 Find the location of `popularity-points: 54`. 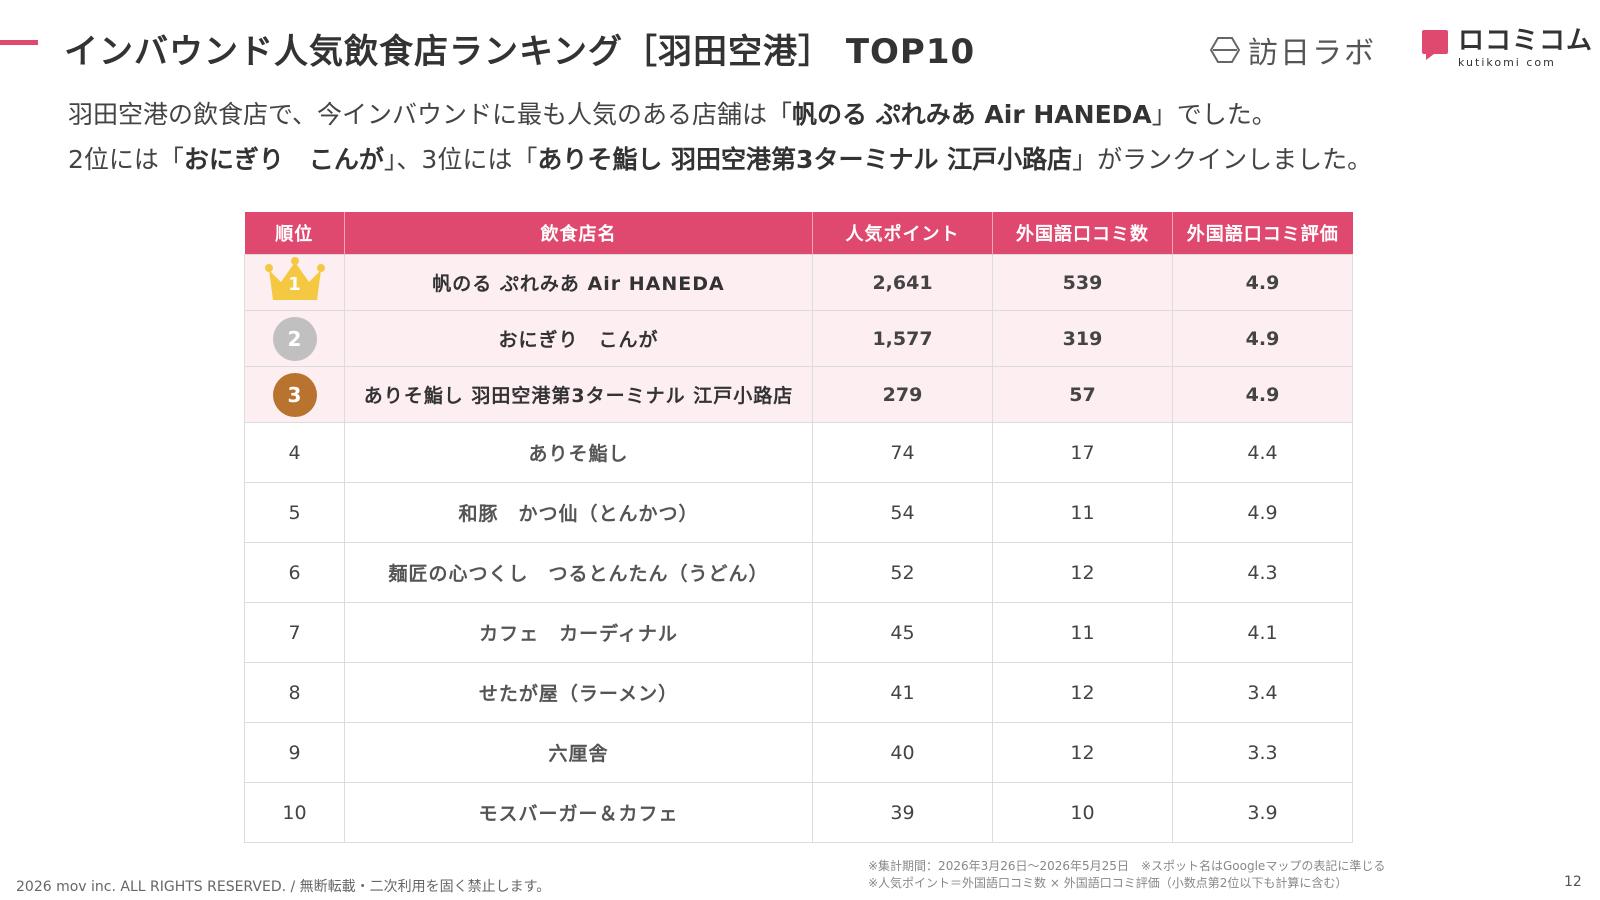

popularity-points: 54 is located at coordinates (902, 512).